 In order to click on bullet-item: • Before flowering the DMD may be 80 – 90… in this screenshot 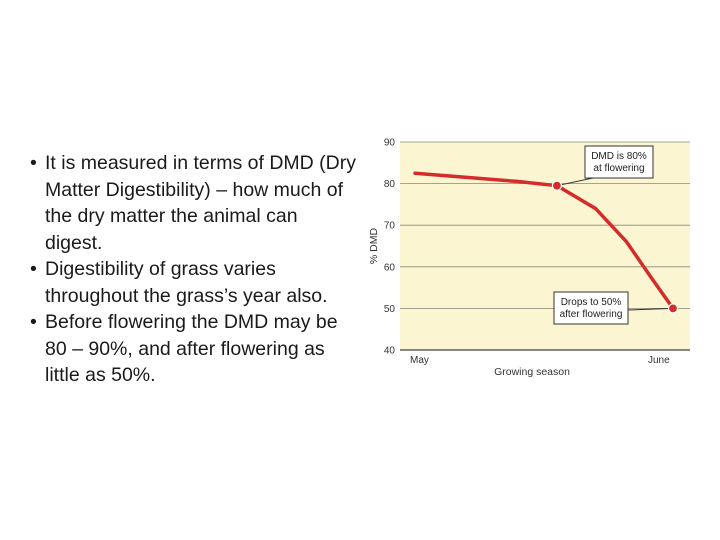, I will do `click(195, 349)`.